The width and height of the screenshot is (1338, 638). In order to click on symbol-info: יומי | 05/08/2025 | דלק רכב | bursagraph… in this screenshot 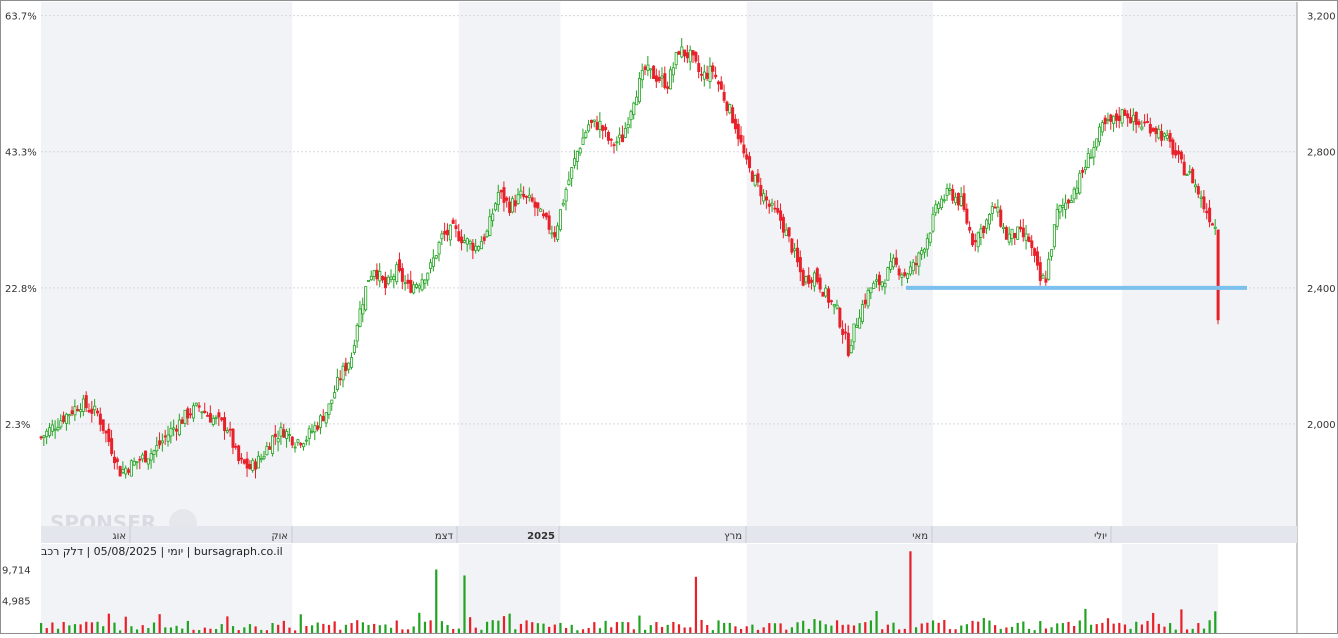, I will do `click(162, 551)`.